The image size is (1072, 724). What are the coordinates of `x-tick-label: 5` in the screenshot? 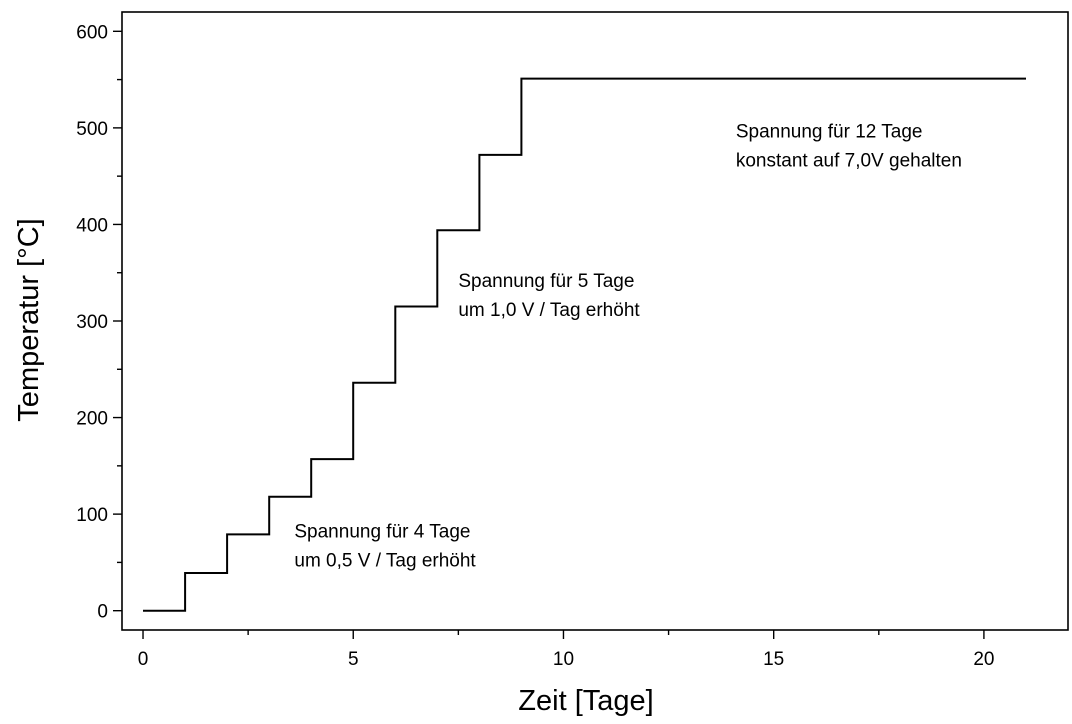 It's located at (353, 659).